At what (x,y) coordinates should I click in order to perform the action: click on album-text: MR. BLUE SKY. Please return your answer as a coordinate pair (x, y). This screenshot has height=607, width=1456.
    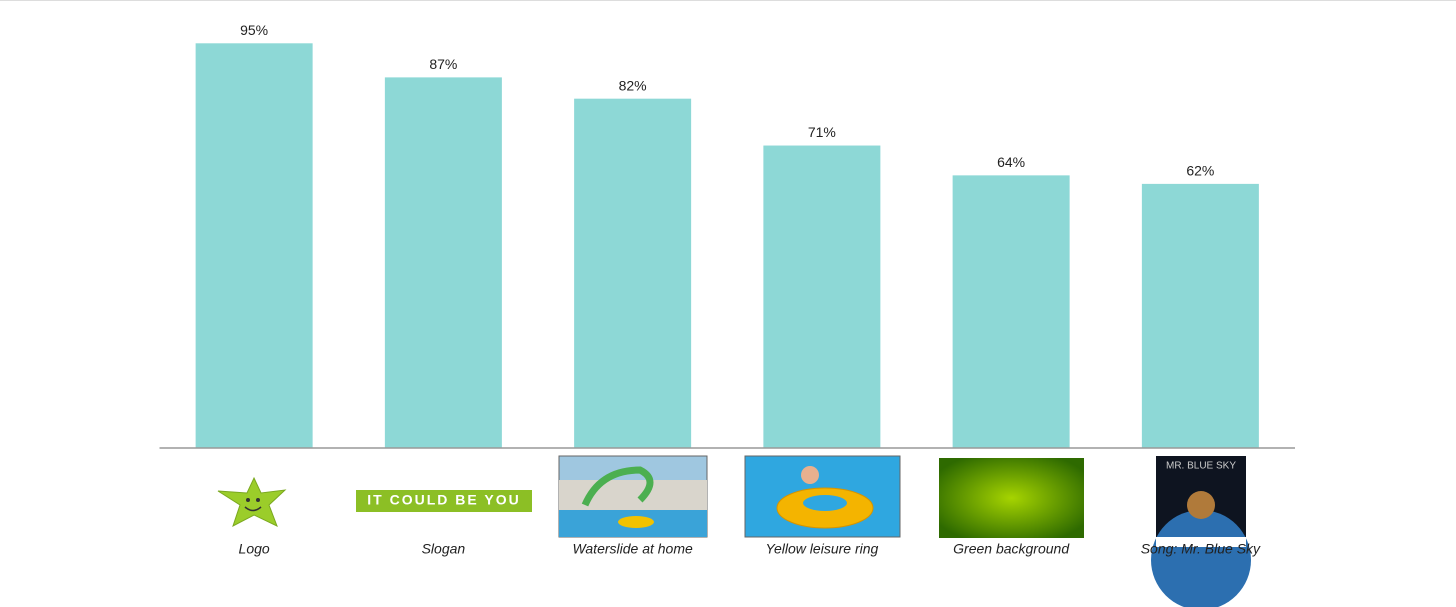
    Looking at the image, I should click on (1201, 466).